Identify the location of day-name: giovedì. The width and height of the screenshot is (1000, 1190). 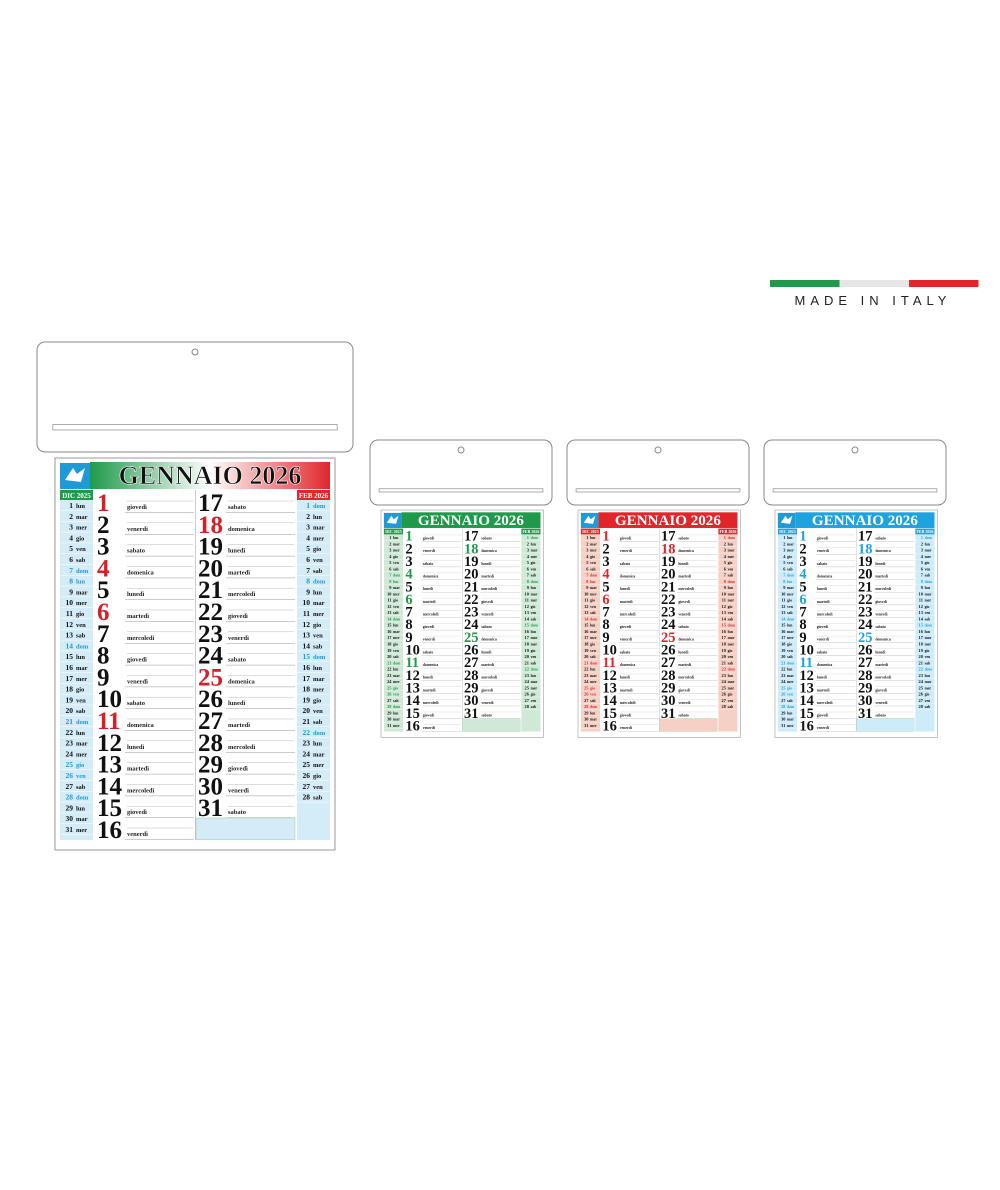
(684, 602).